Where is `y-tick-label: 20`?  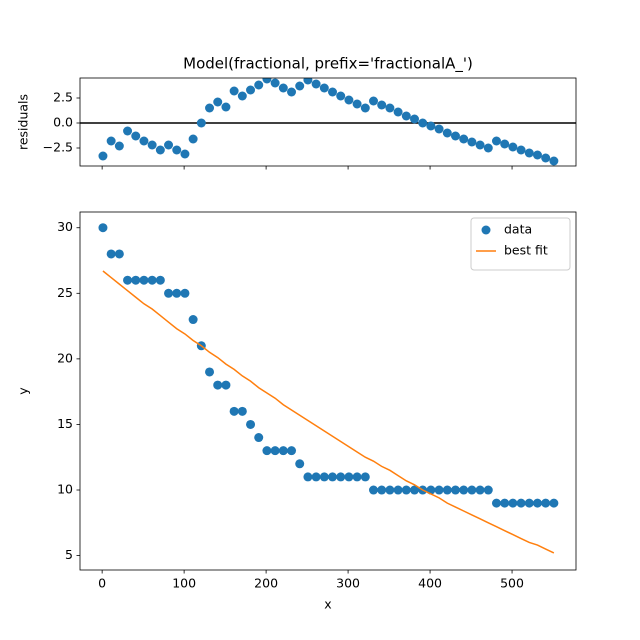 y-tick-label: 20 is located at coordinates (65, 357).